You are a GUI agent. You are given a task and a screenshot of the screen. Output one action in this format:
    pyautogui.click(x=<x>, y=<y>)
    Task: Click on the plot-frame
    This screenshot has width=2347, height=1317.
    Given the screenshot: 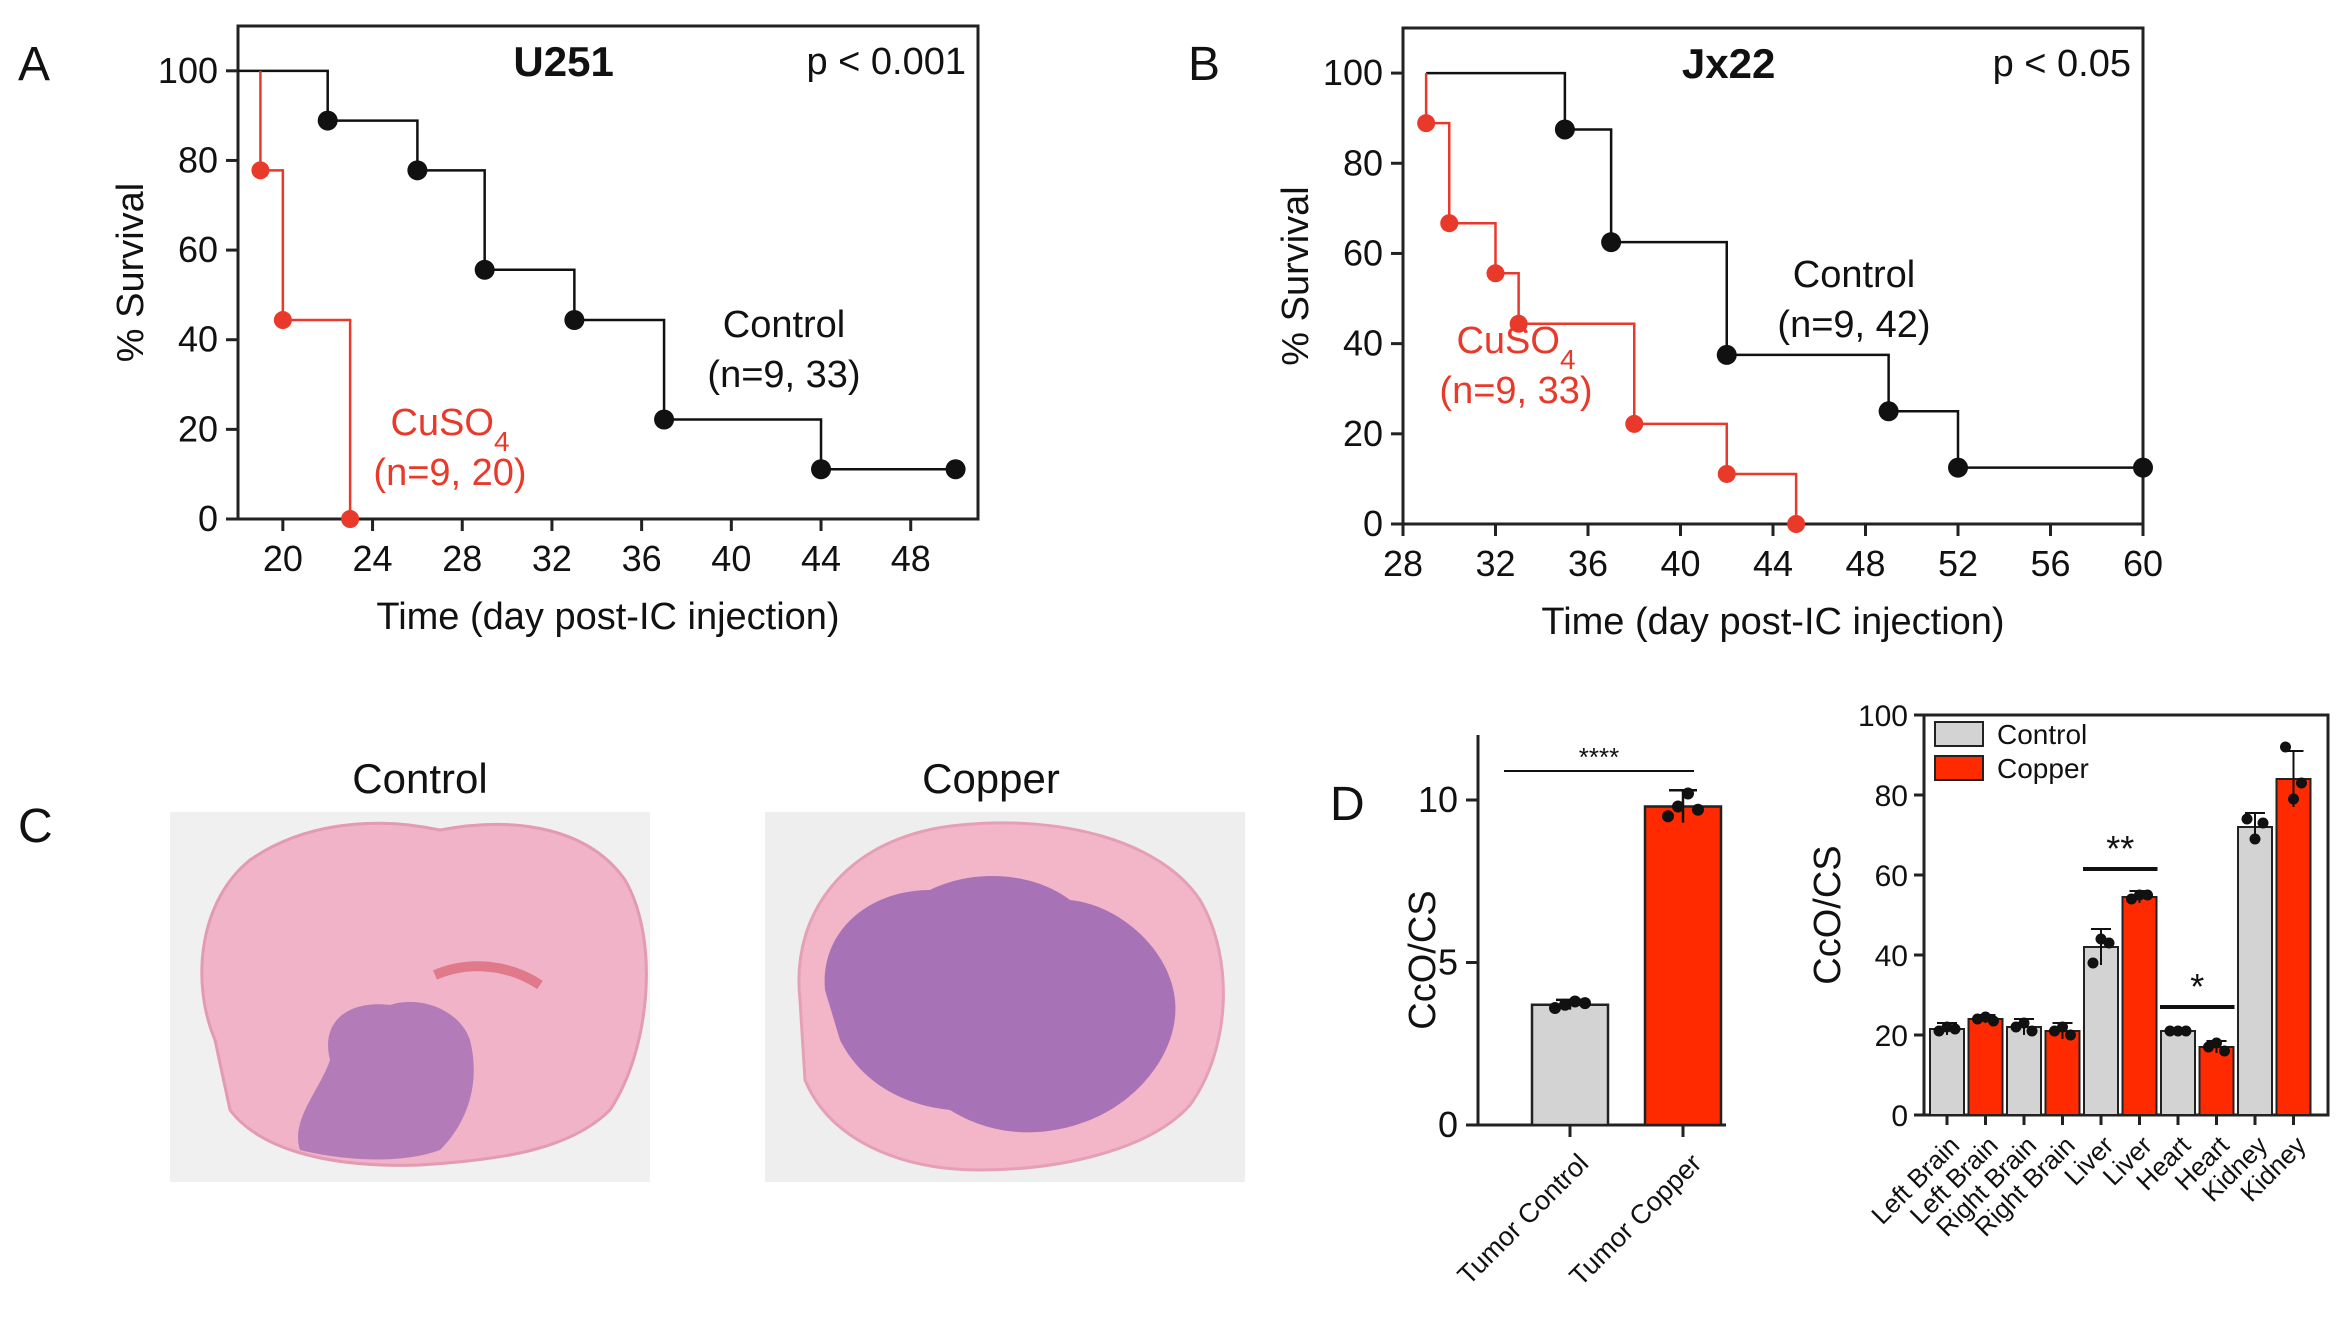 What is the action you would take?
    pyautogui.click(x=608, y=272)
    